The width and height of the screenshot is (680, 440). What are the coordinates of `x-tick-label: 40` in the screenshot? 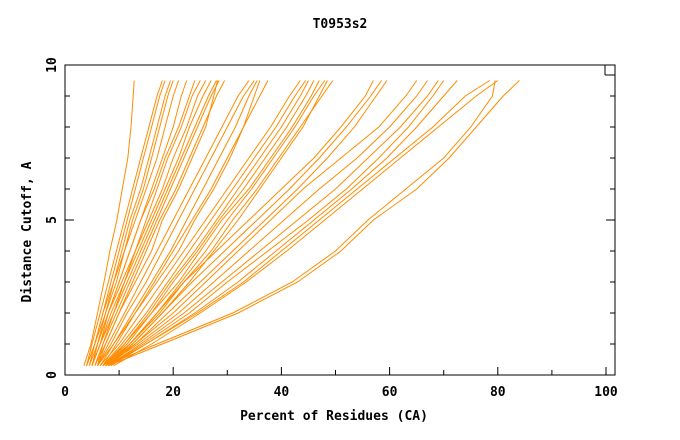 It's located at (282, 392).